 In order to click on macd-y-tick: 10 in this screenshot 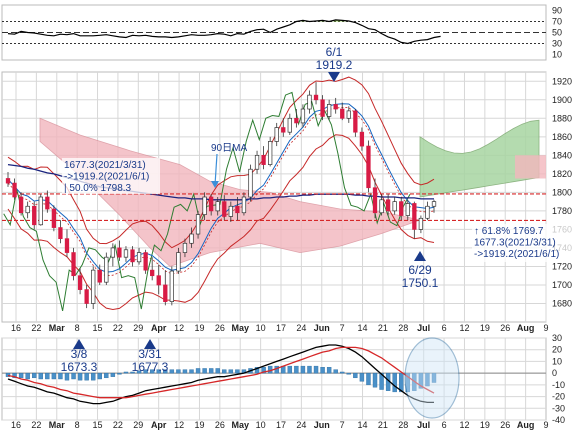, I will do `click(557, 361)`.